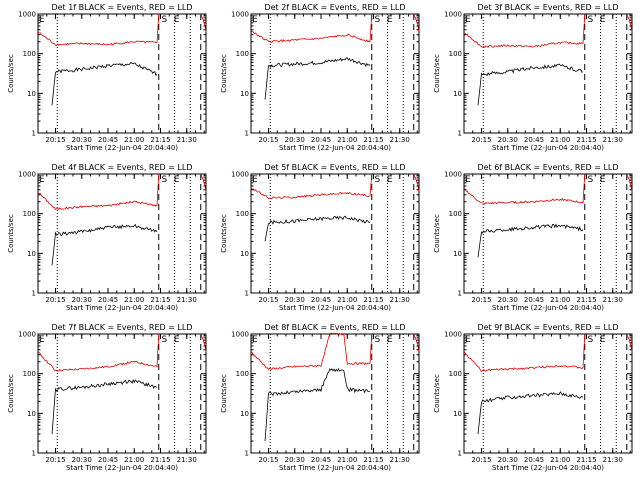  I want to click on panel-title: Det 4f BLACK = Events, RED = LLD, so click(121, 167).